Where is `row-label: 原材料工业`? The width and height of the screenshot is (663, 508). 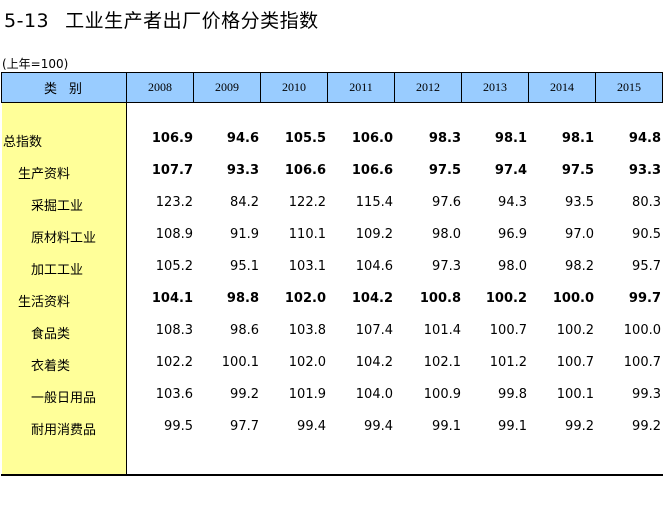 row-label: 原材料工业 is located at coordinates (64, 238).